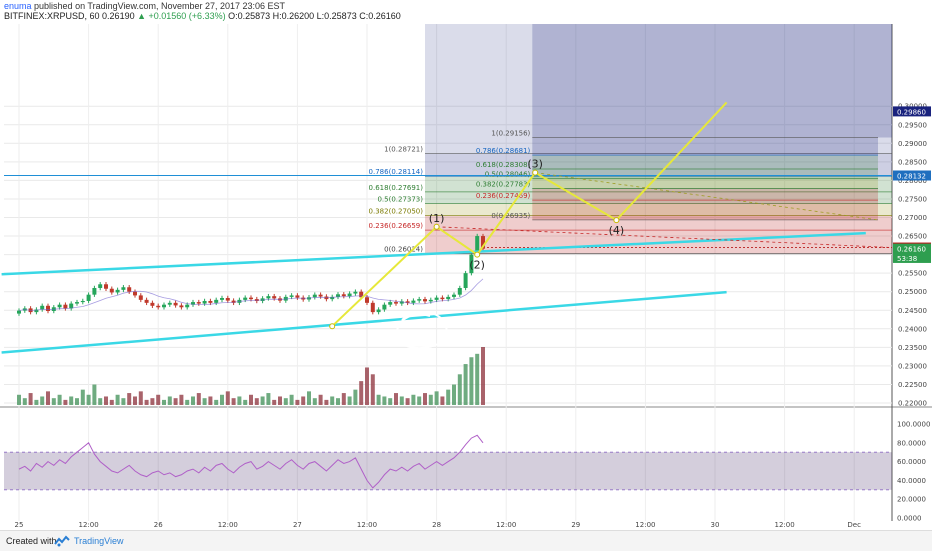 The height and width of the screenshot is (551, 932). Describe the element at coordinates (433, 253) in the screenshot. I see `channel-upper-line` at that location.